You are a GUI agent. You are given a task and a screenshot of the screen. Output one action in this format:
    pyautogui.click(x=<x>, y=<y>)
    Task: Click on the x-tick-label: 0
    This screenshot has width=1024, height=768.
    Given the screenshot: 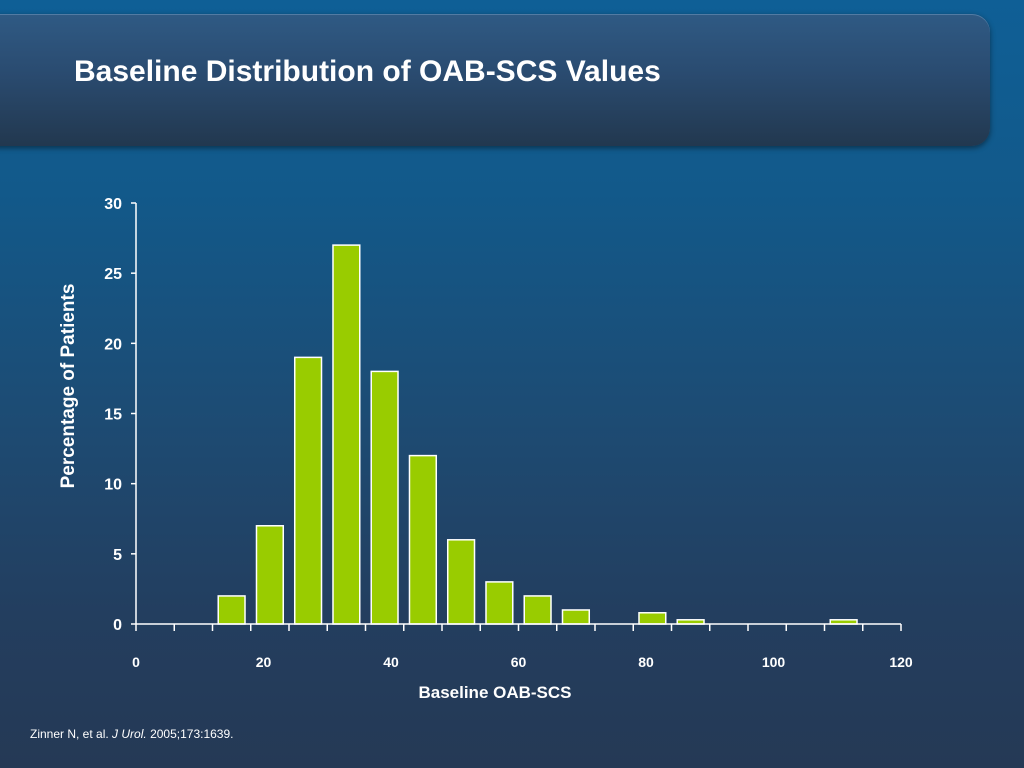 What is the action you would take?
    pyautogui.click(x=136, y=662)
    